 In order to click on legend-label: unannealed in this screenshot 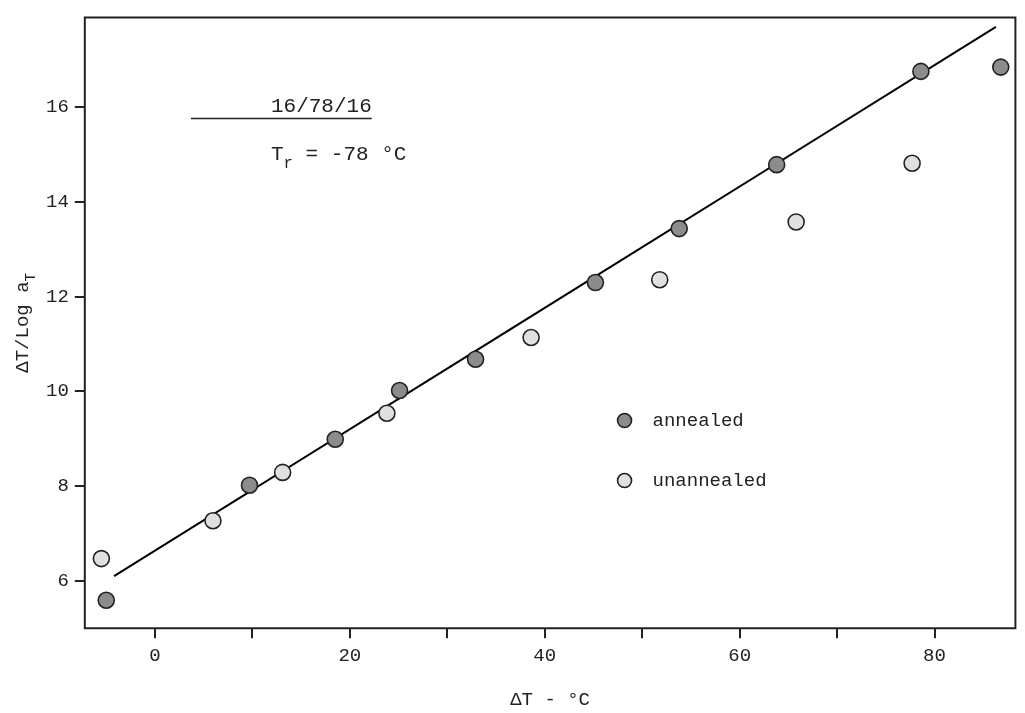, I will do `click(709, 480)`.